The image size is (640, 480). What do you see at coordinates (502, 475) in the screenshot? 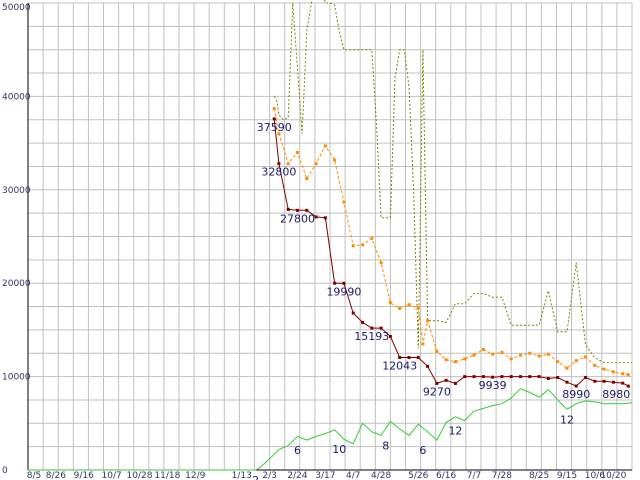
I see `x-tick-label: 7/28` at bounding box center [502, 475].